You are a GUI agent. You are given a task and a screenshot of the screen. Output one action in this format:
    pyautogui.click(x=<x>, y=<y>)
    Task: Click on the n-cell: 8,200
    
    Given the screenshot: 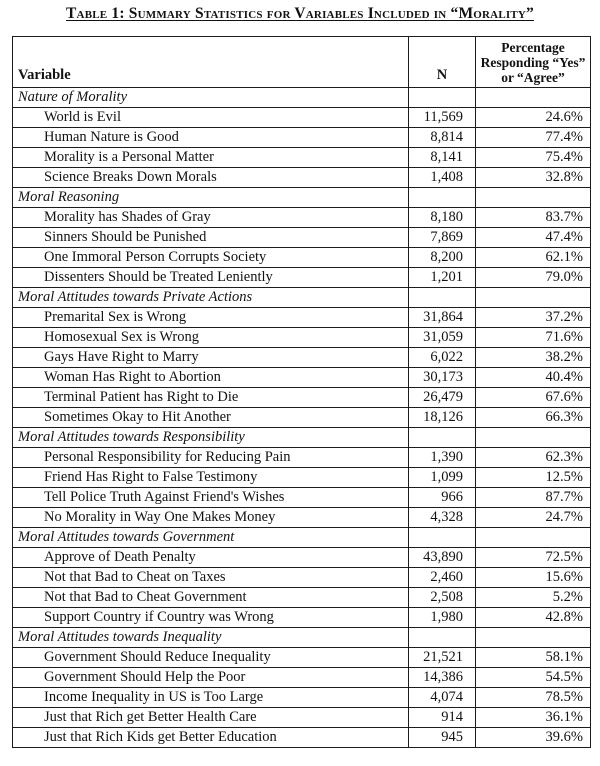 What is the action you would take?
    pyautogui.click(x=442, y=257)
    